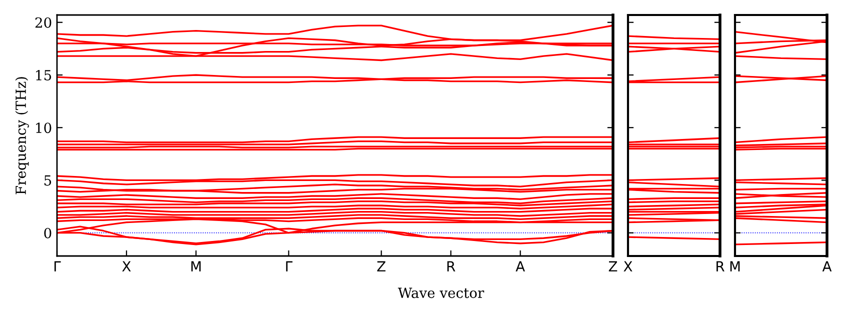  I want to click on y-axis-title: Frequency (THz), so click(22, 135).